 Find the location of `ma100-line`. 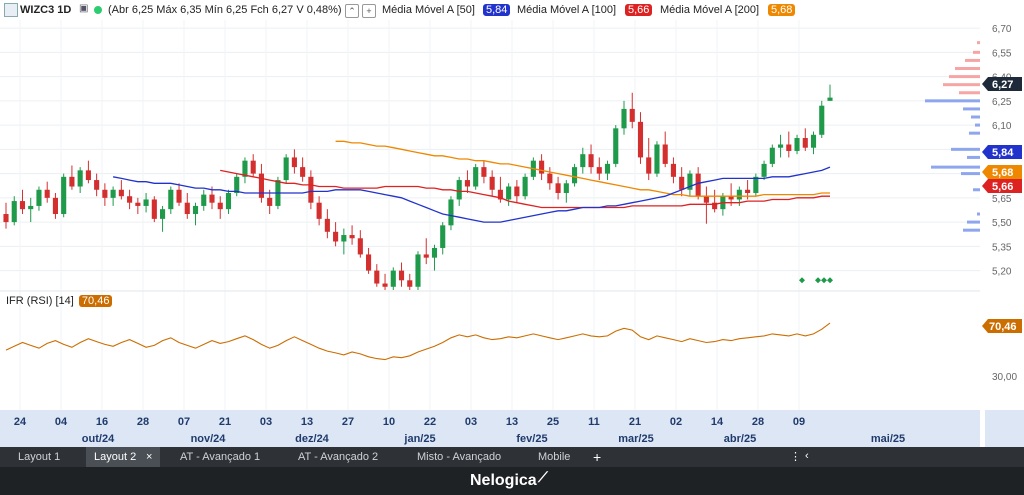

ma100-line is located at coordinates (525, 189).